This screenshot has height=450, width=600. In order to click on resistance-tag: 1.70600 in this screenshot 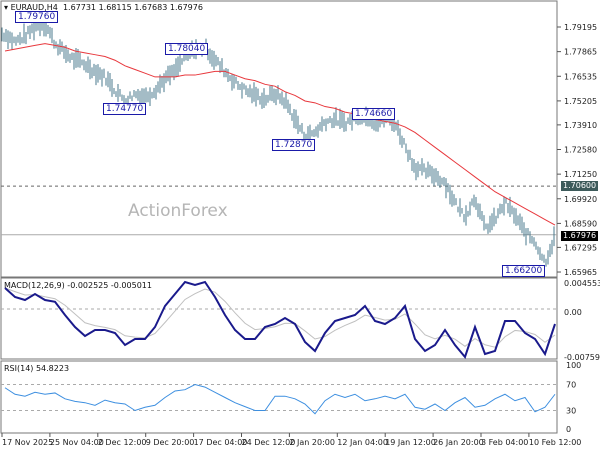, I will do `click(580, 186)`.